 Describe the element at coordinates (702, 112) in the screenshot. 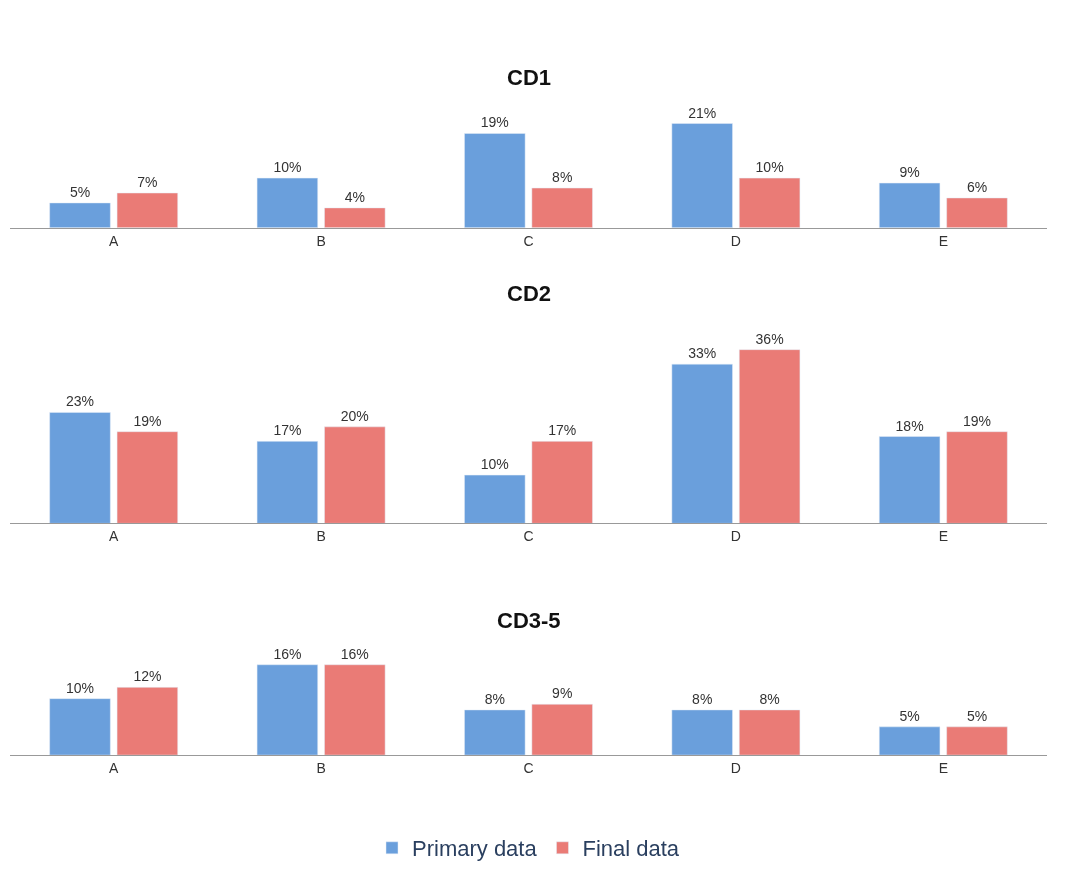

I see `data-label: 21%` at that location.